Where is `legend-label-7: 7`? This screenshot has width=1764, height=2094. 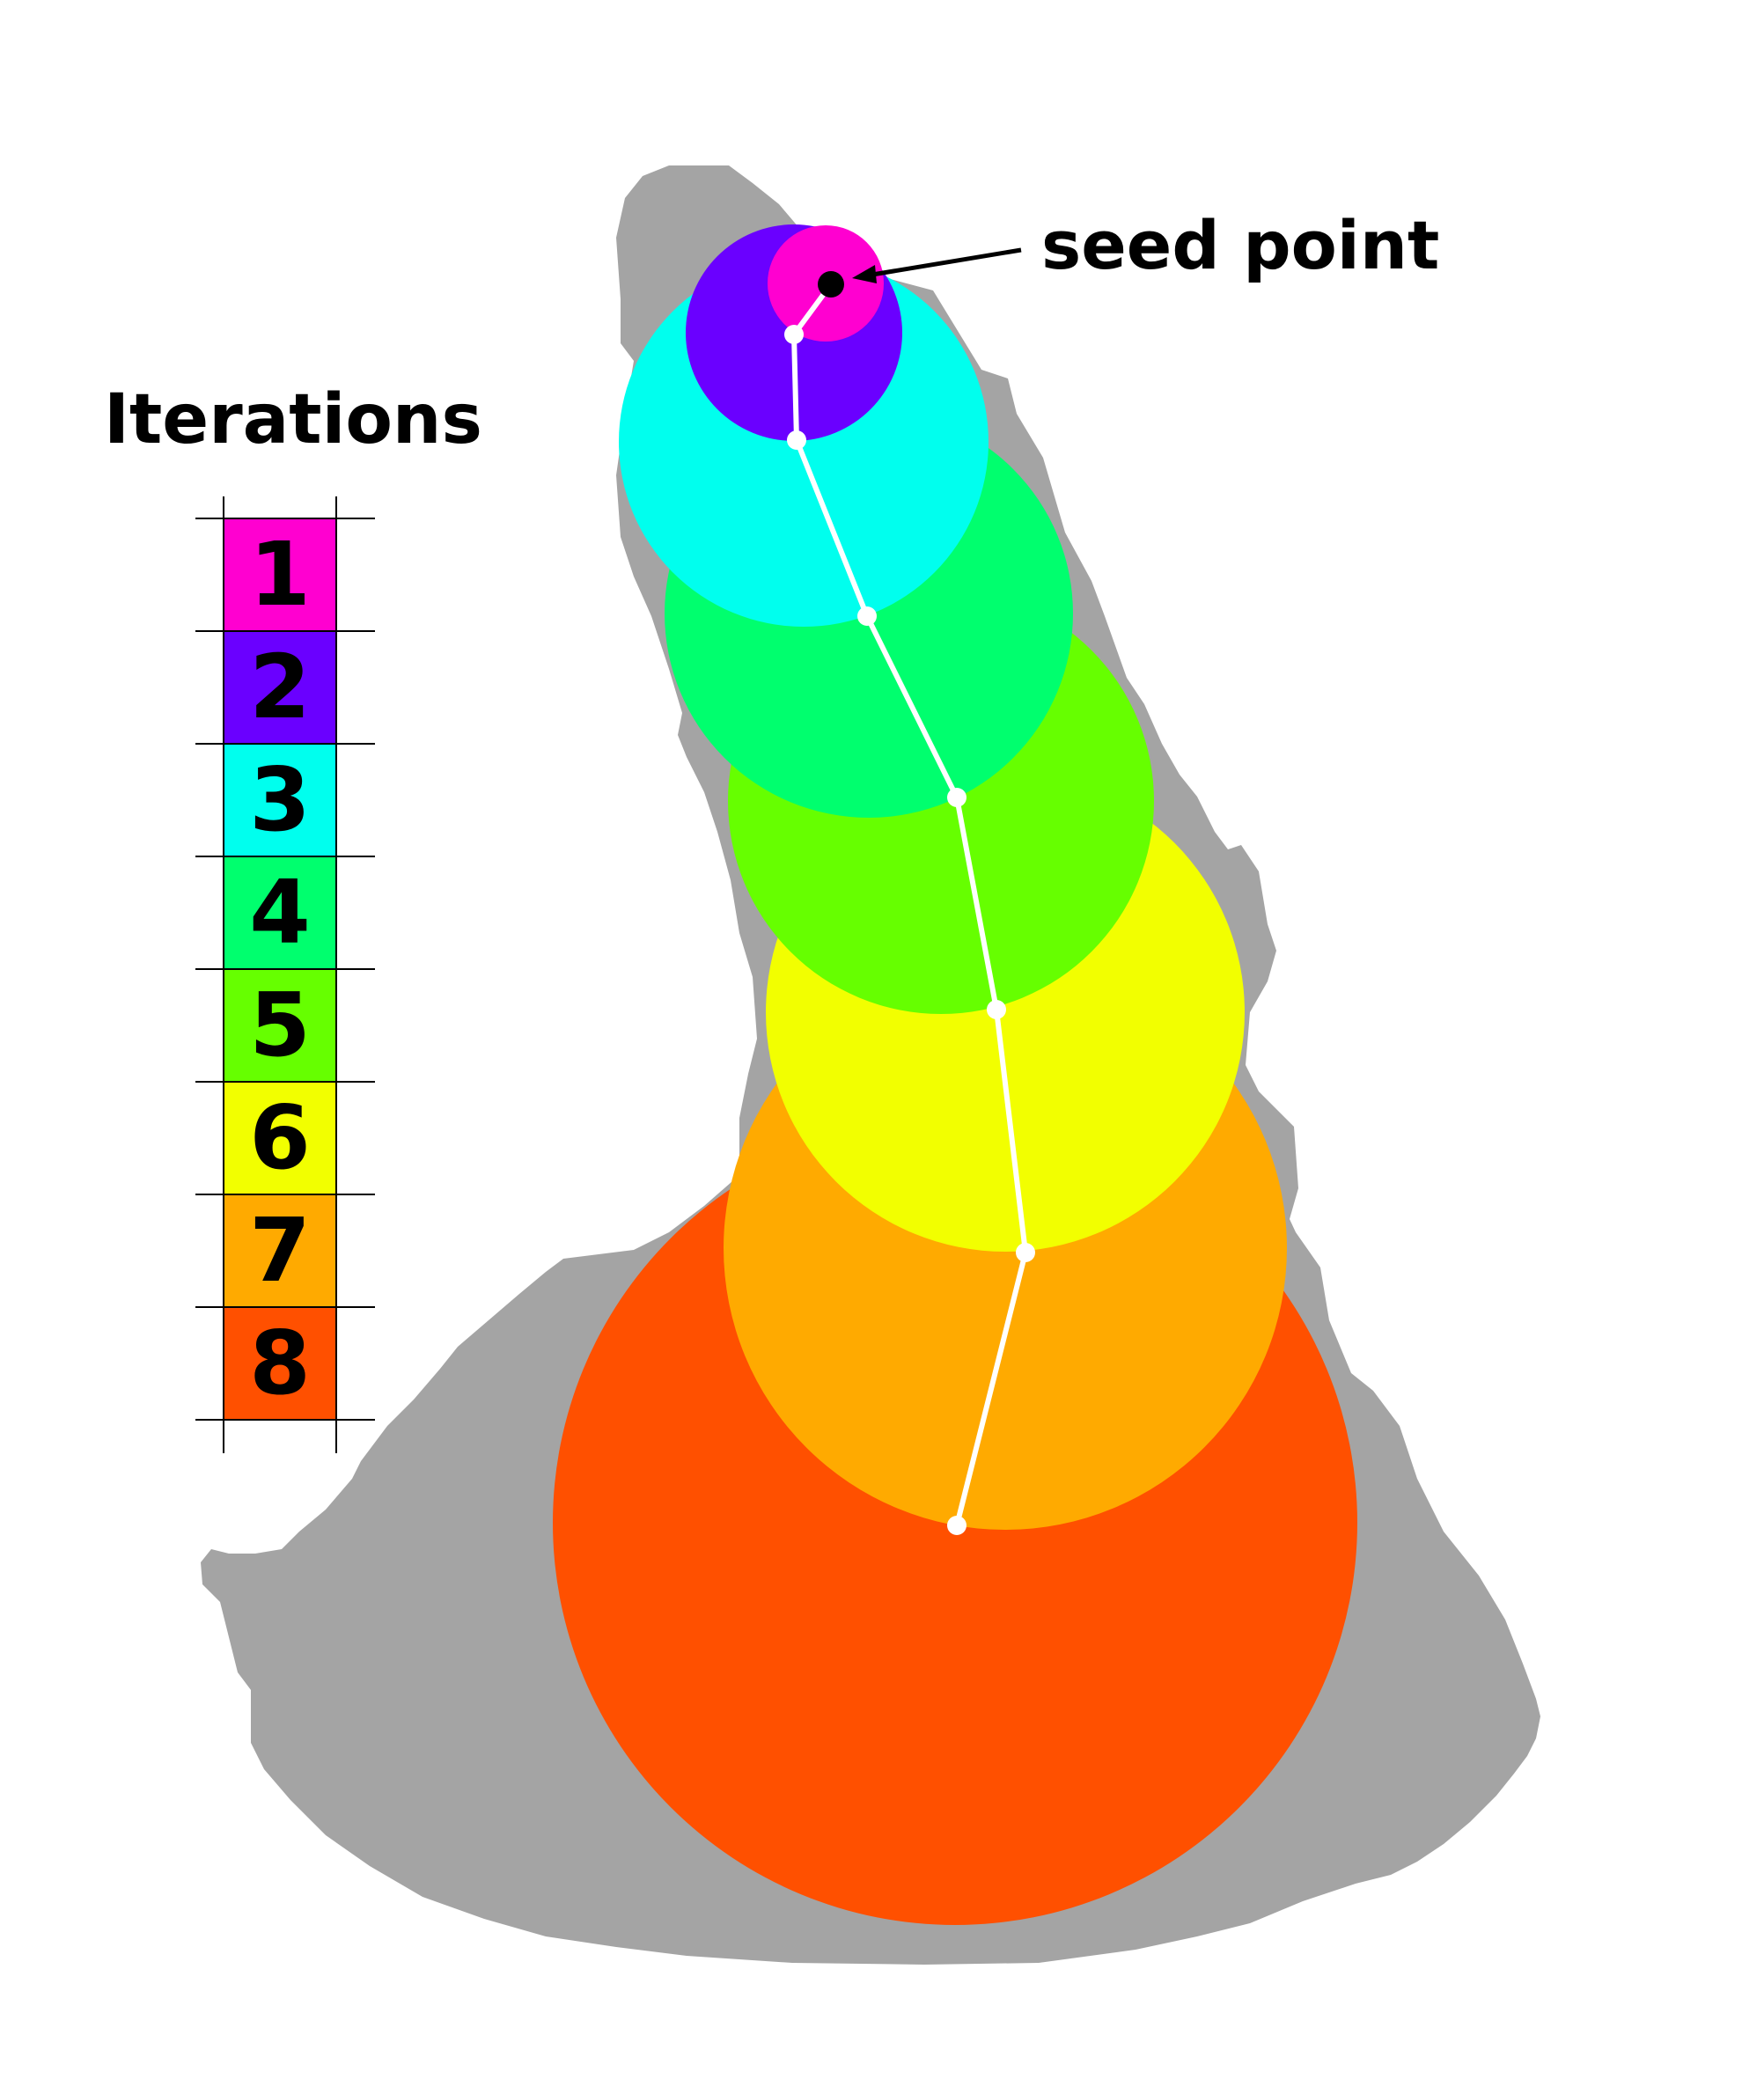 legend-label-7: 7 is located at coordinates (280, 1250).